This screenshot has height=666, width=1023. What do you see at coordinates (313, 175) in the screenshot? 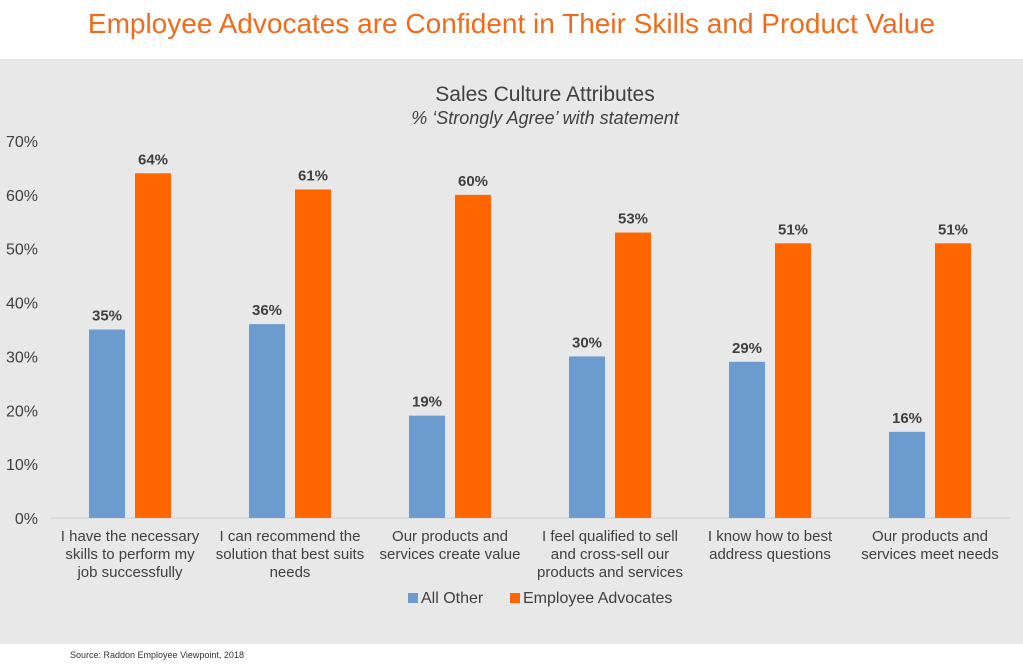
I see `data-label: 61%` at bounding box center [313, 175].